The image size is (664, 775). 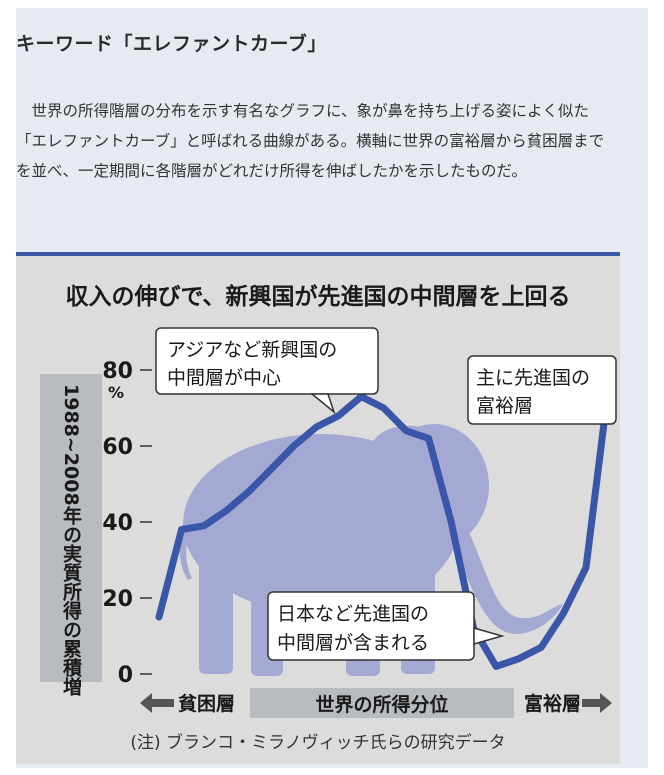 What do you see at coordinates (252, 350) in the screenshot?
I see `annotation-asia-line1: アジアなど新興国の` at bounding box center [252, 350].